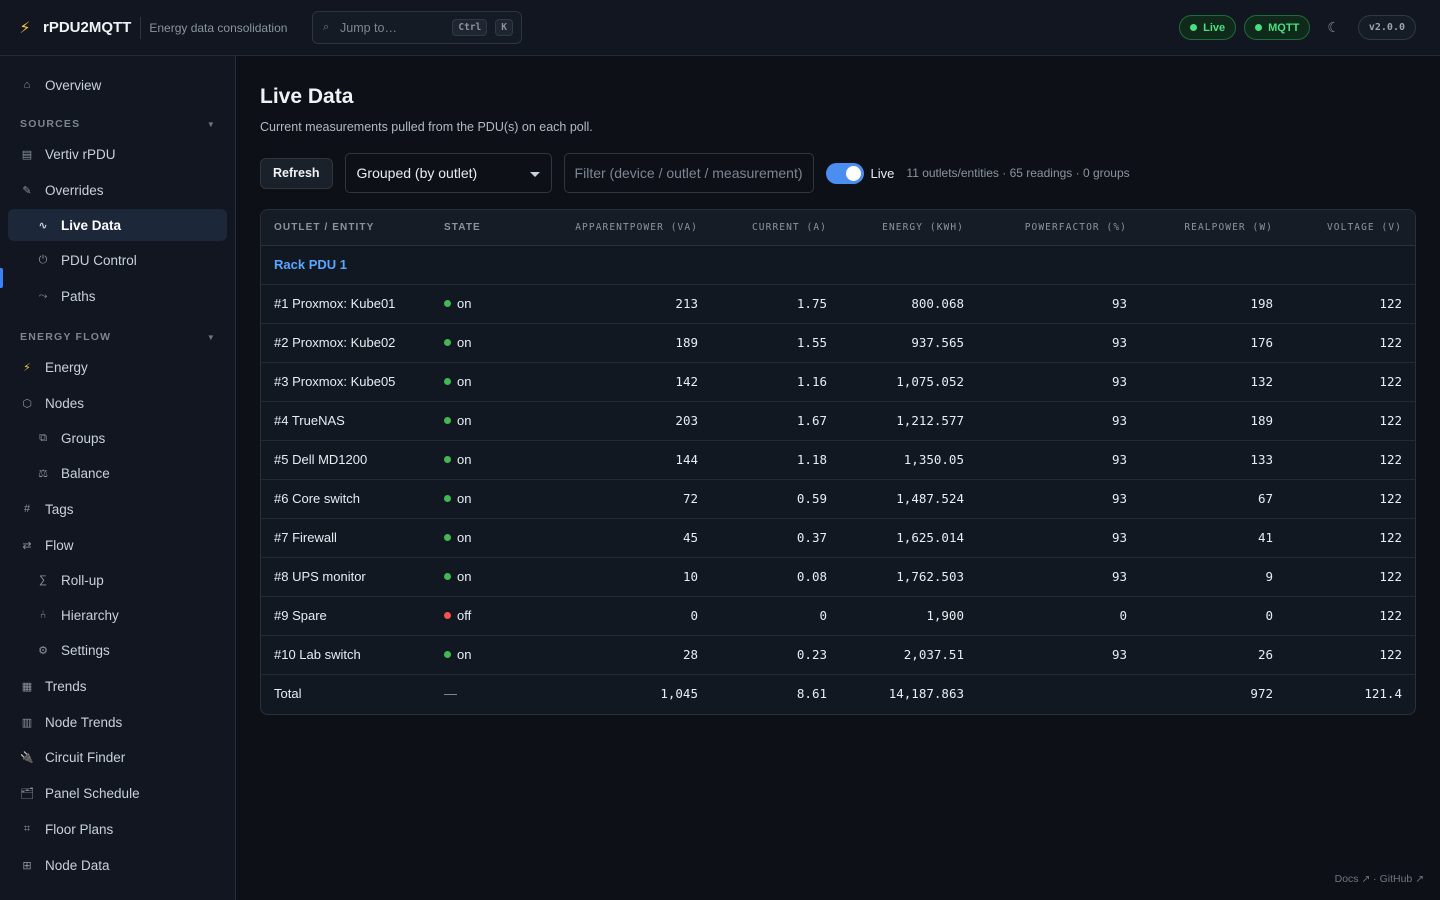  Describe the element at coordinates (838, 421) in the screenshot. I see `table-row: #4 TrueNAS on 203 1.67 1,212.577 93 189 122` at that location.